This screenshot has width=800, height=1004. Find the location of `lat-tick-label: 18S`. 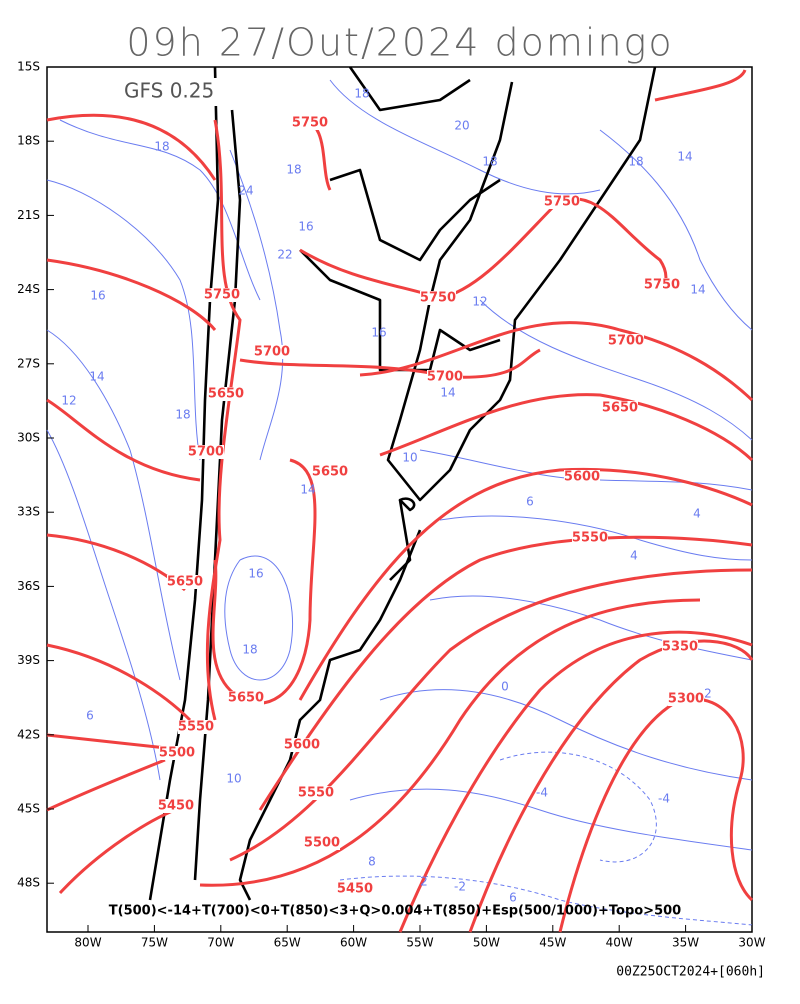

lat-tick-label: 18S is located at coordinates (28, 141).